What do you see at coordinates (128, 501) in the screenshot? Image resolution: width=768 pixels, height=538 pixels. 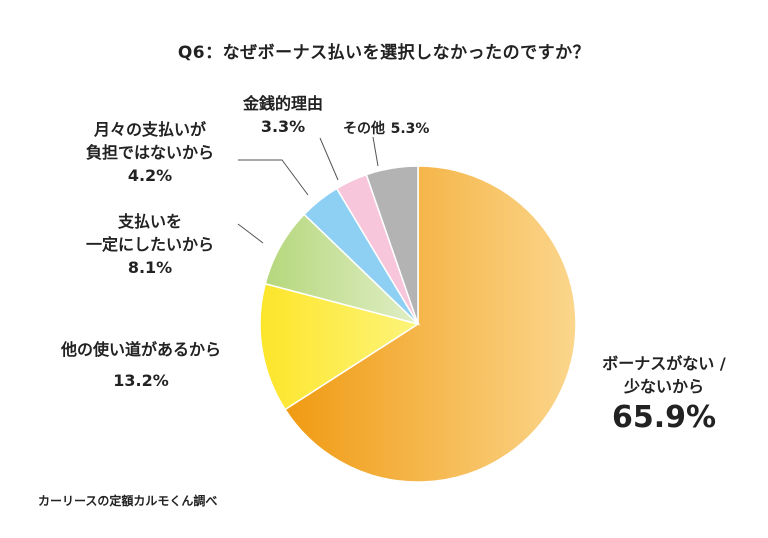 I see `source-note: カーリースの定額カルモくん調べ` at bounding box center [128, 501].